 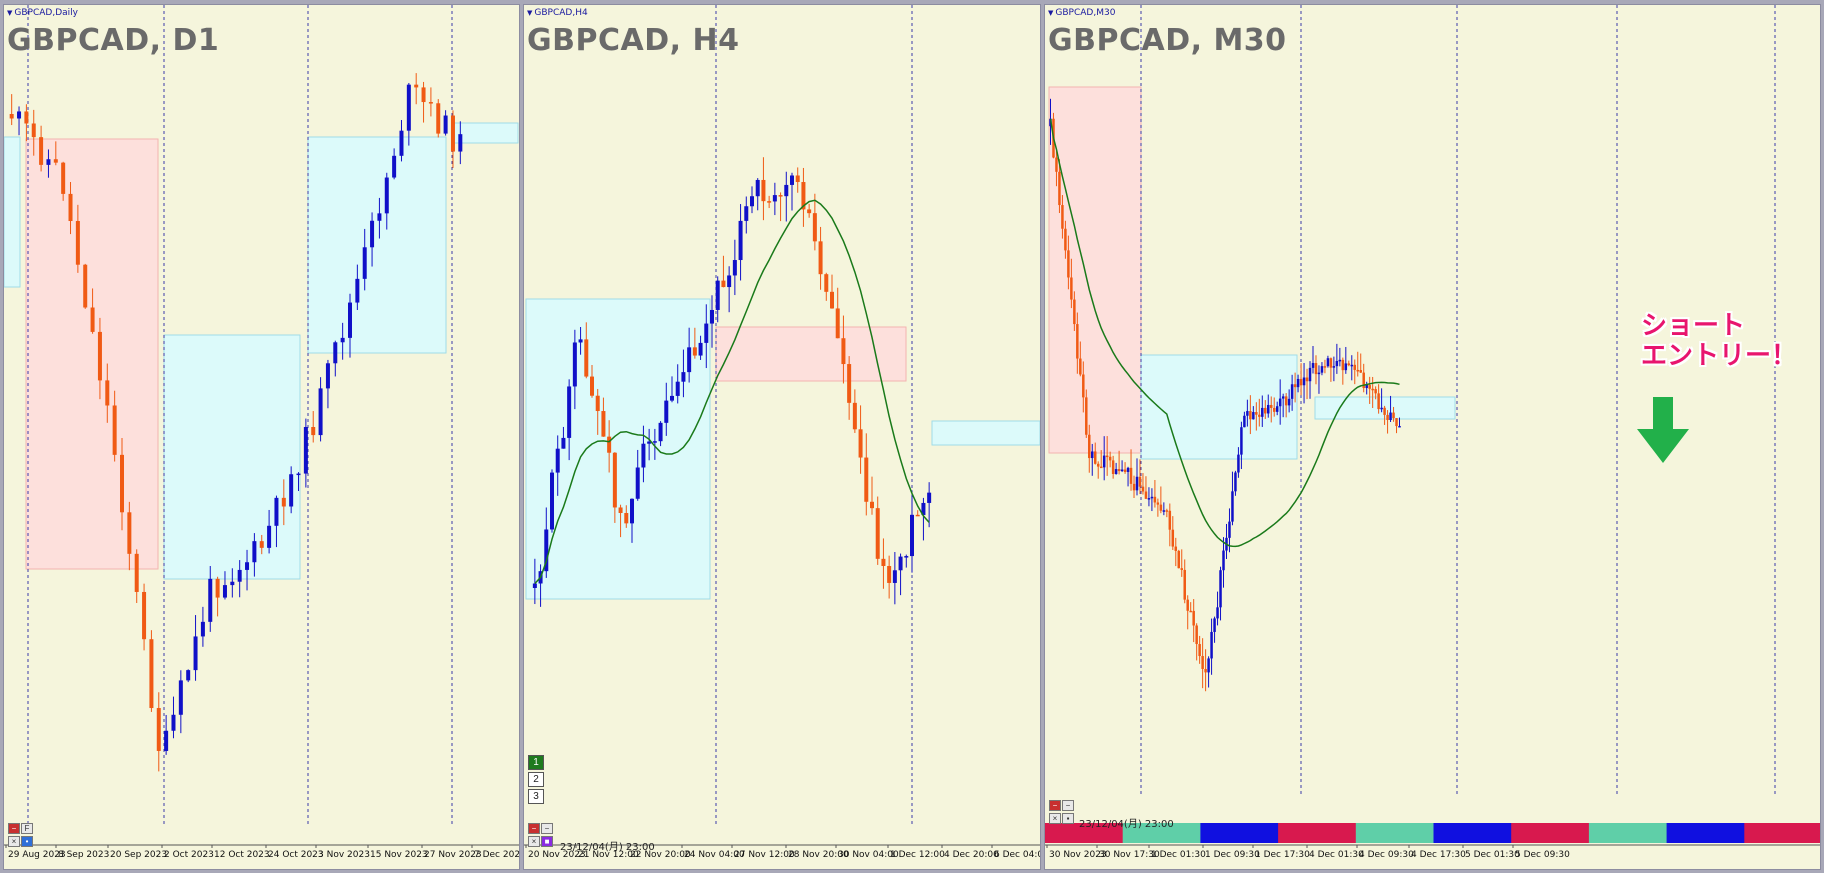 I want to click on f-button: F, so click(x=27, y=828).